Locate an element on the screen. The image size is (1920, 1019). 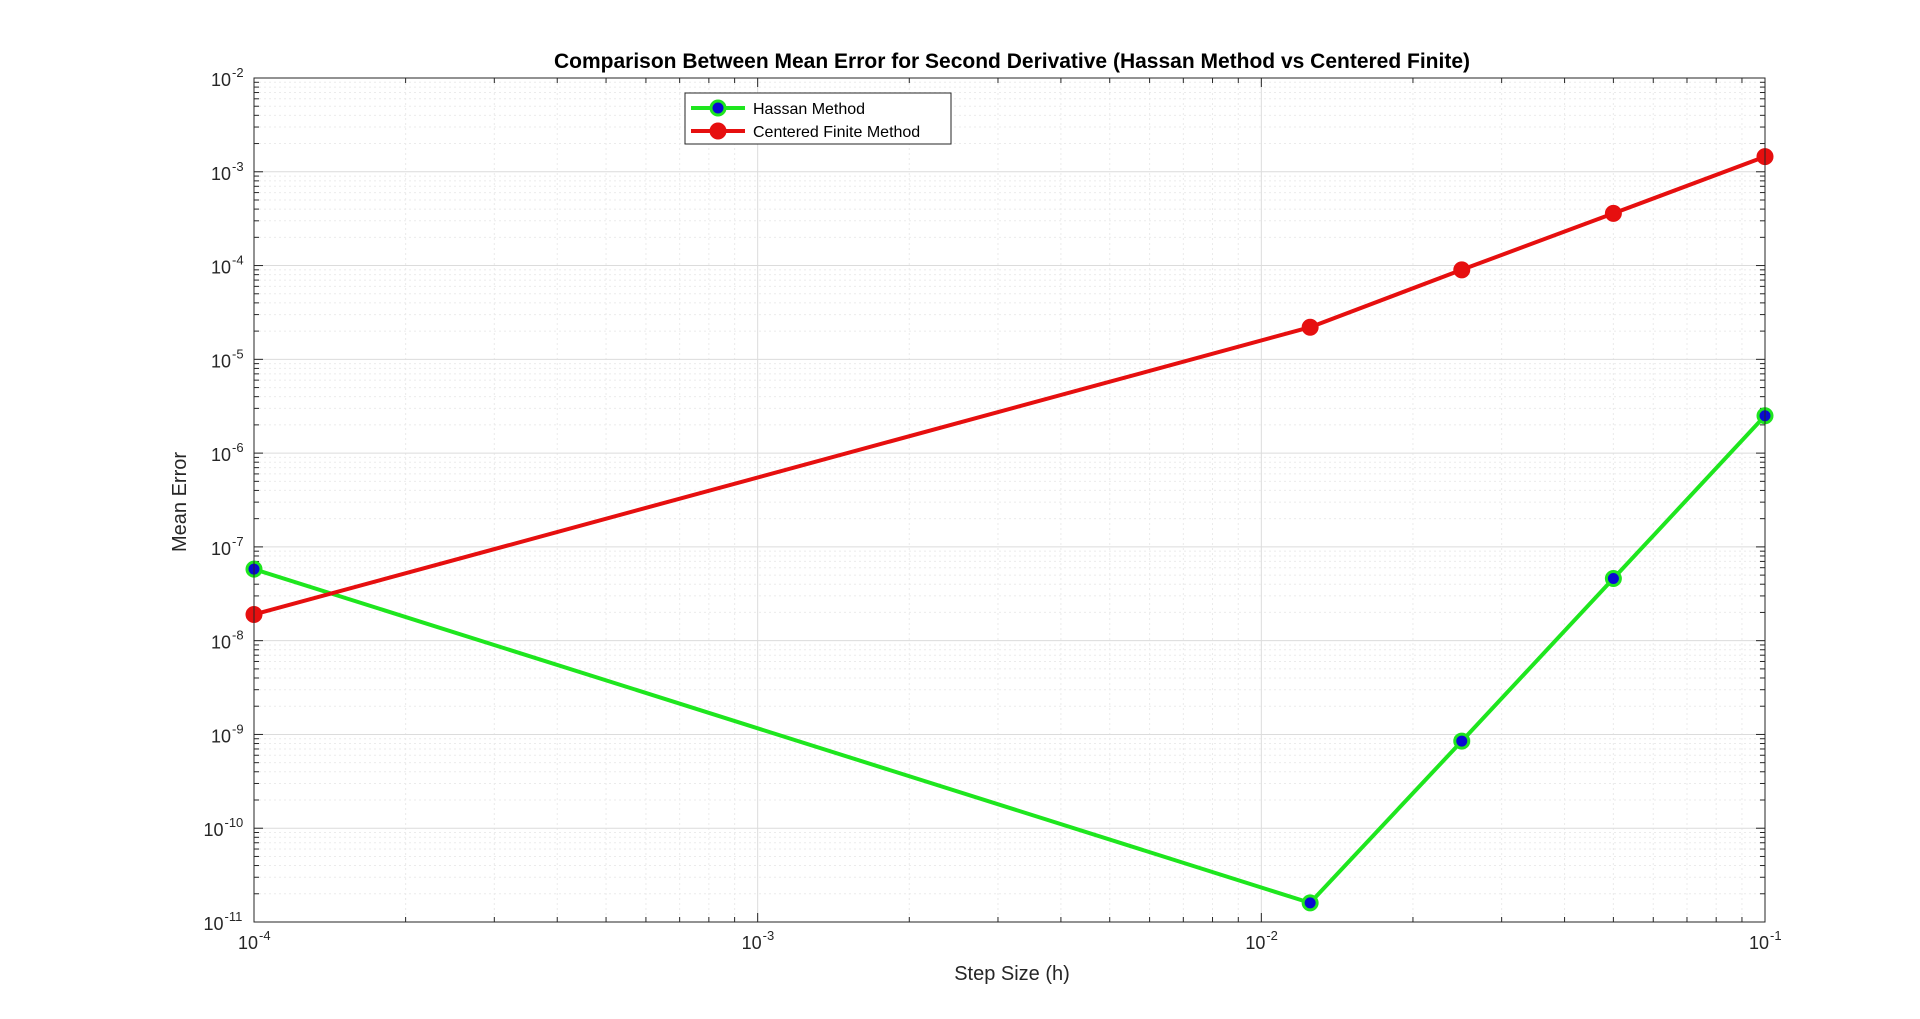
legend-label-1: Hassan Method is located at coordinates (809, 109).